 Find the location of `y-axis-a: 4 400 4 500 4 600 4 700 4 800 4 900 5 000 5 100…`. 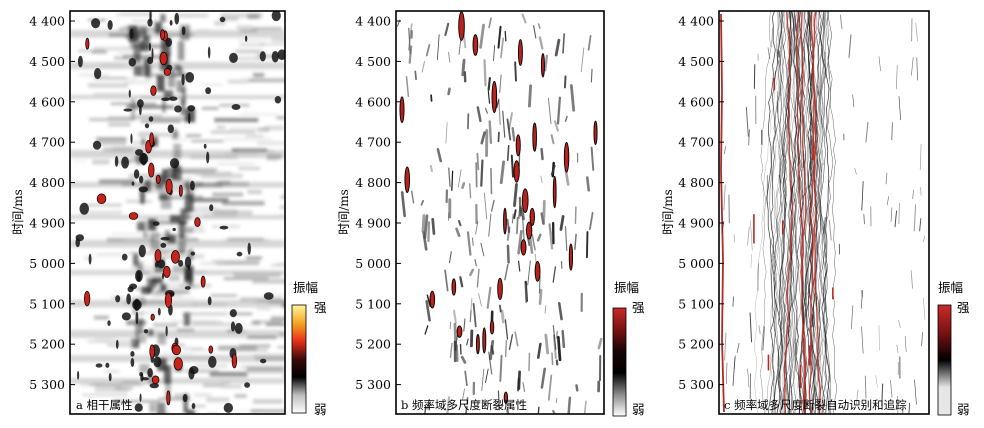

y-axis-a: 4 400 4 500 4 600 4 700 4 800 4 900 5 000 5 100… is located at coordinates (52, 203).